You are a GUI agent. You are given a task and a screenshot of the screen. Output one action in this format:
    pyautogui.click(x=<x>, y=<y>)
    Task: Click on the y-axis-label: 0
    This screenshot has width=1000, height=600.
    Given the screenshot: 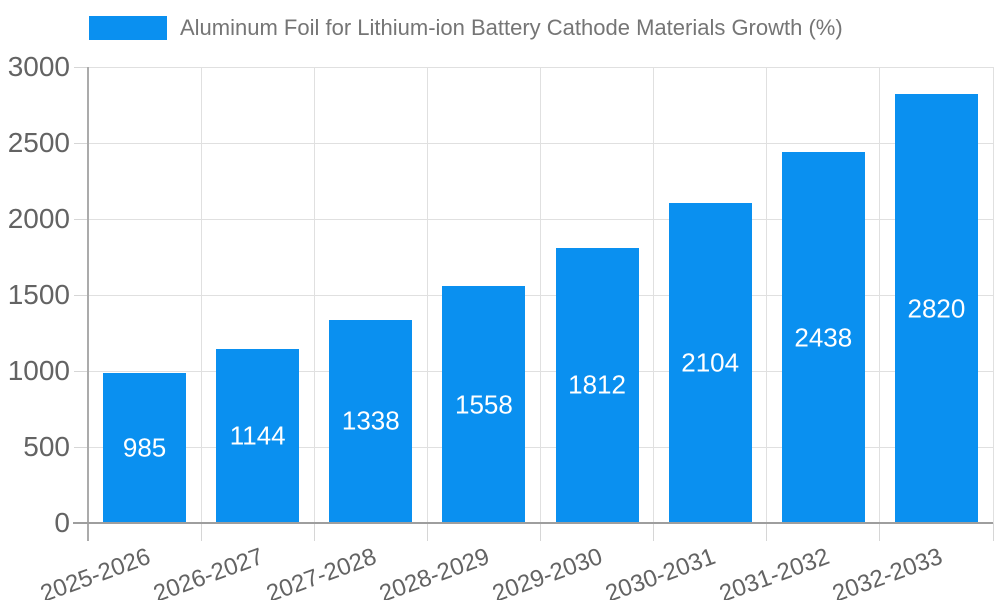 What is the action you would take?
    pyautogui.click(x=62, y=522)
    